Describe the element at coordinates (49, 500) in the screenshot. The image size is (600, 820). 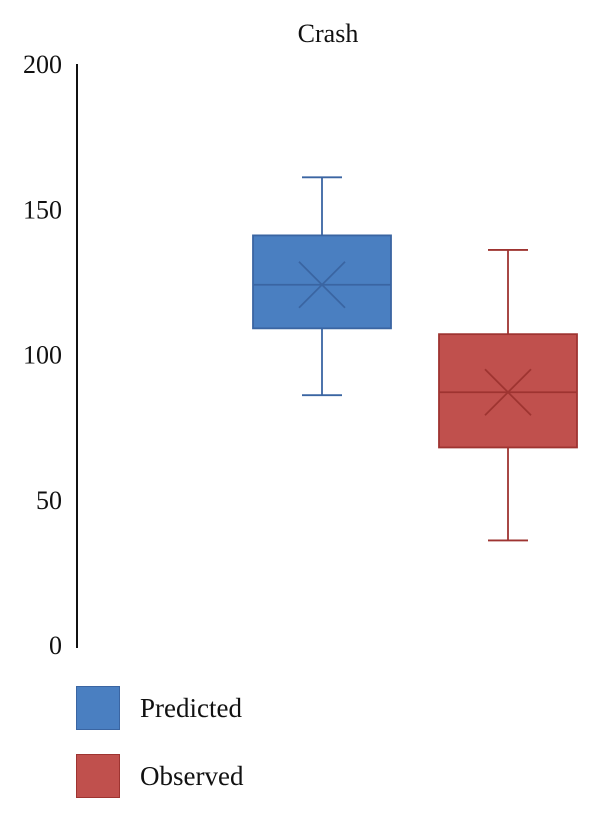
I see `y-tick-label-50: 50` at that location.